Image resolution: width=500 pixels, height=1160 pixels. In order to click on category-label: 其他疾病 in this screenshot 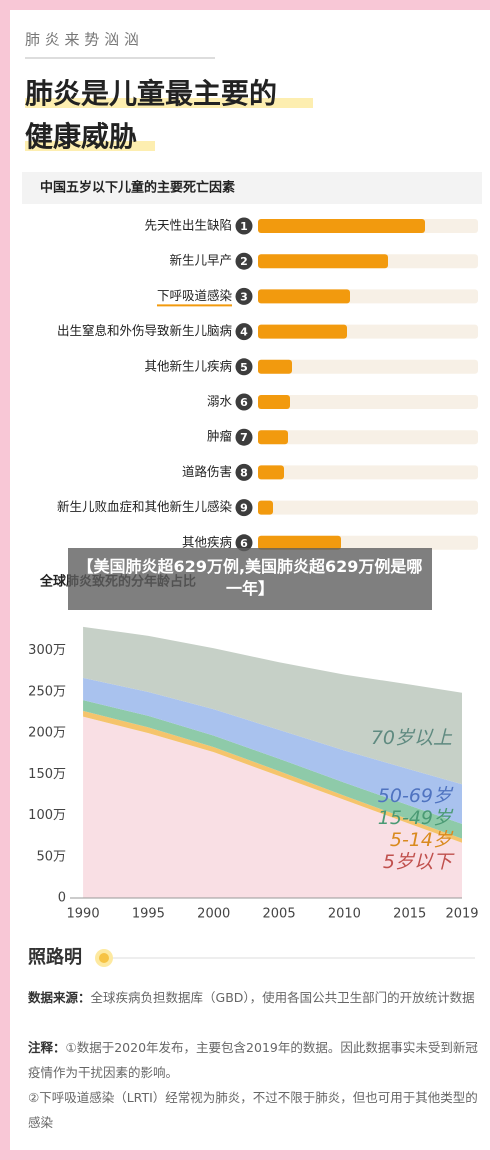, I will do `click(207, 541)`.